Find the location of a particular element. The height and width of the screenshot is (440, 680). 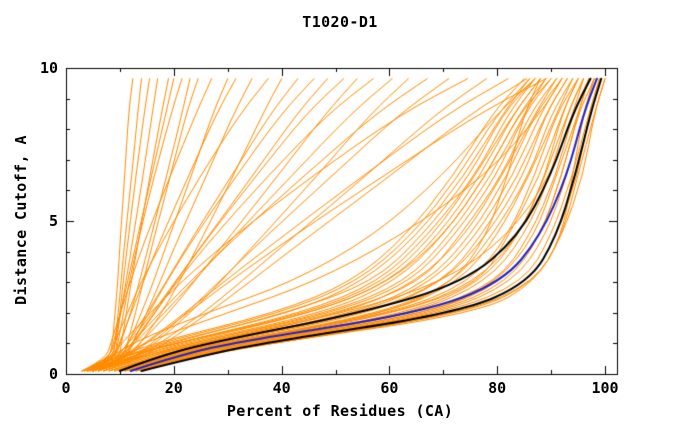

y-tick-label: 0 is located at coordinates (53, 374).